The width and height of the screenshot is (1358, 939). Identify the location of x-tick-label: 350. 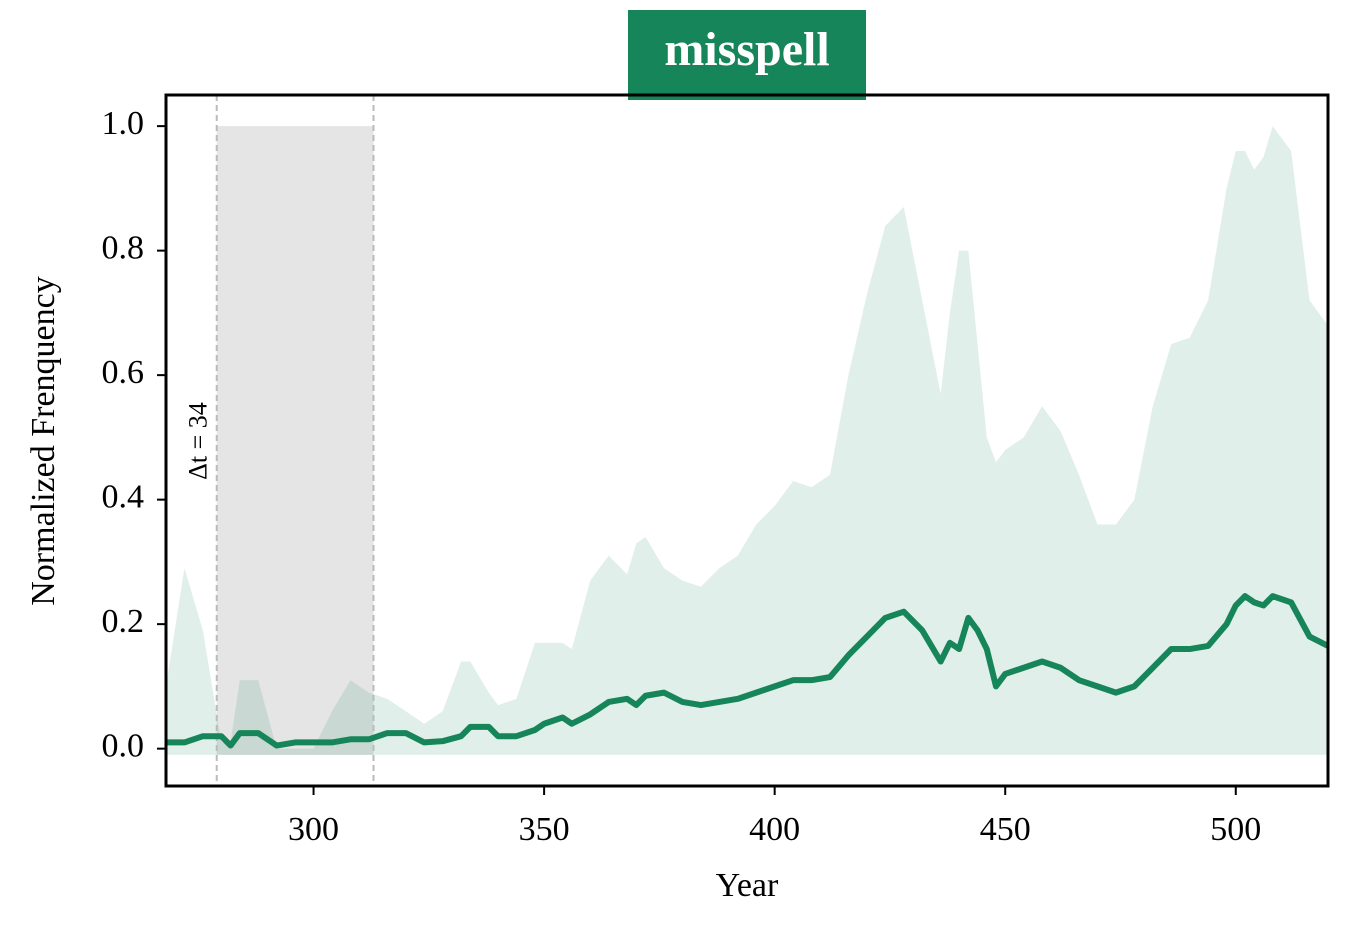
(544, 829).